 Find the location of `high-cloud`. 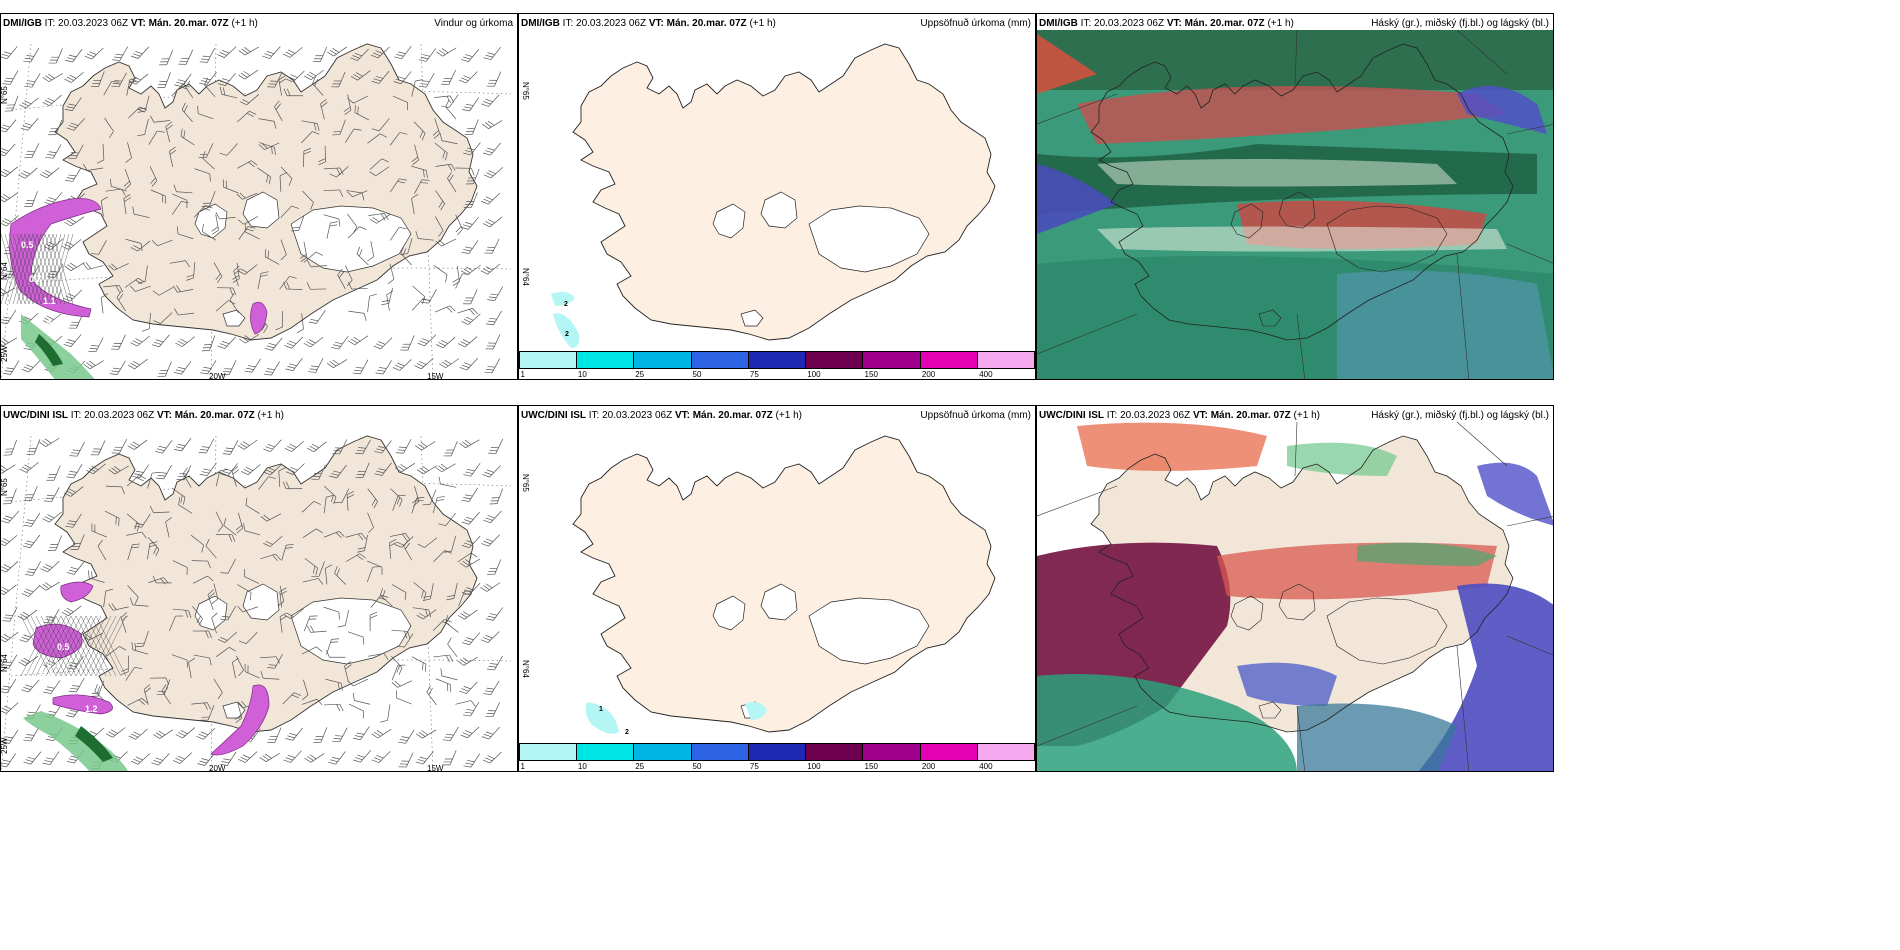

high-cloud is located at coordinates (1377, 737).